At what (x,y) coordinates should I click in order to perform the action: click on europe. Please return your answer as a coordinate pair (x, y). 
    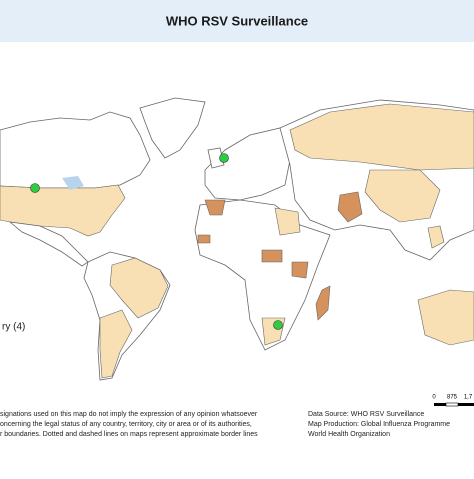
    Looking at the image, I should click on (248, 164).